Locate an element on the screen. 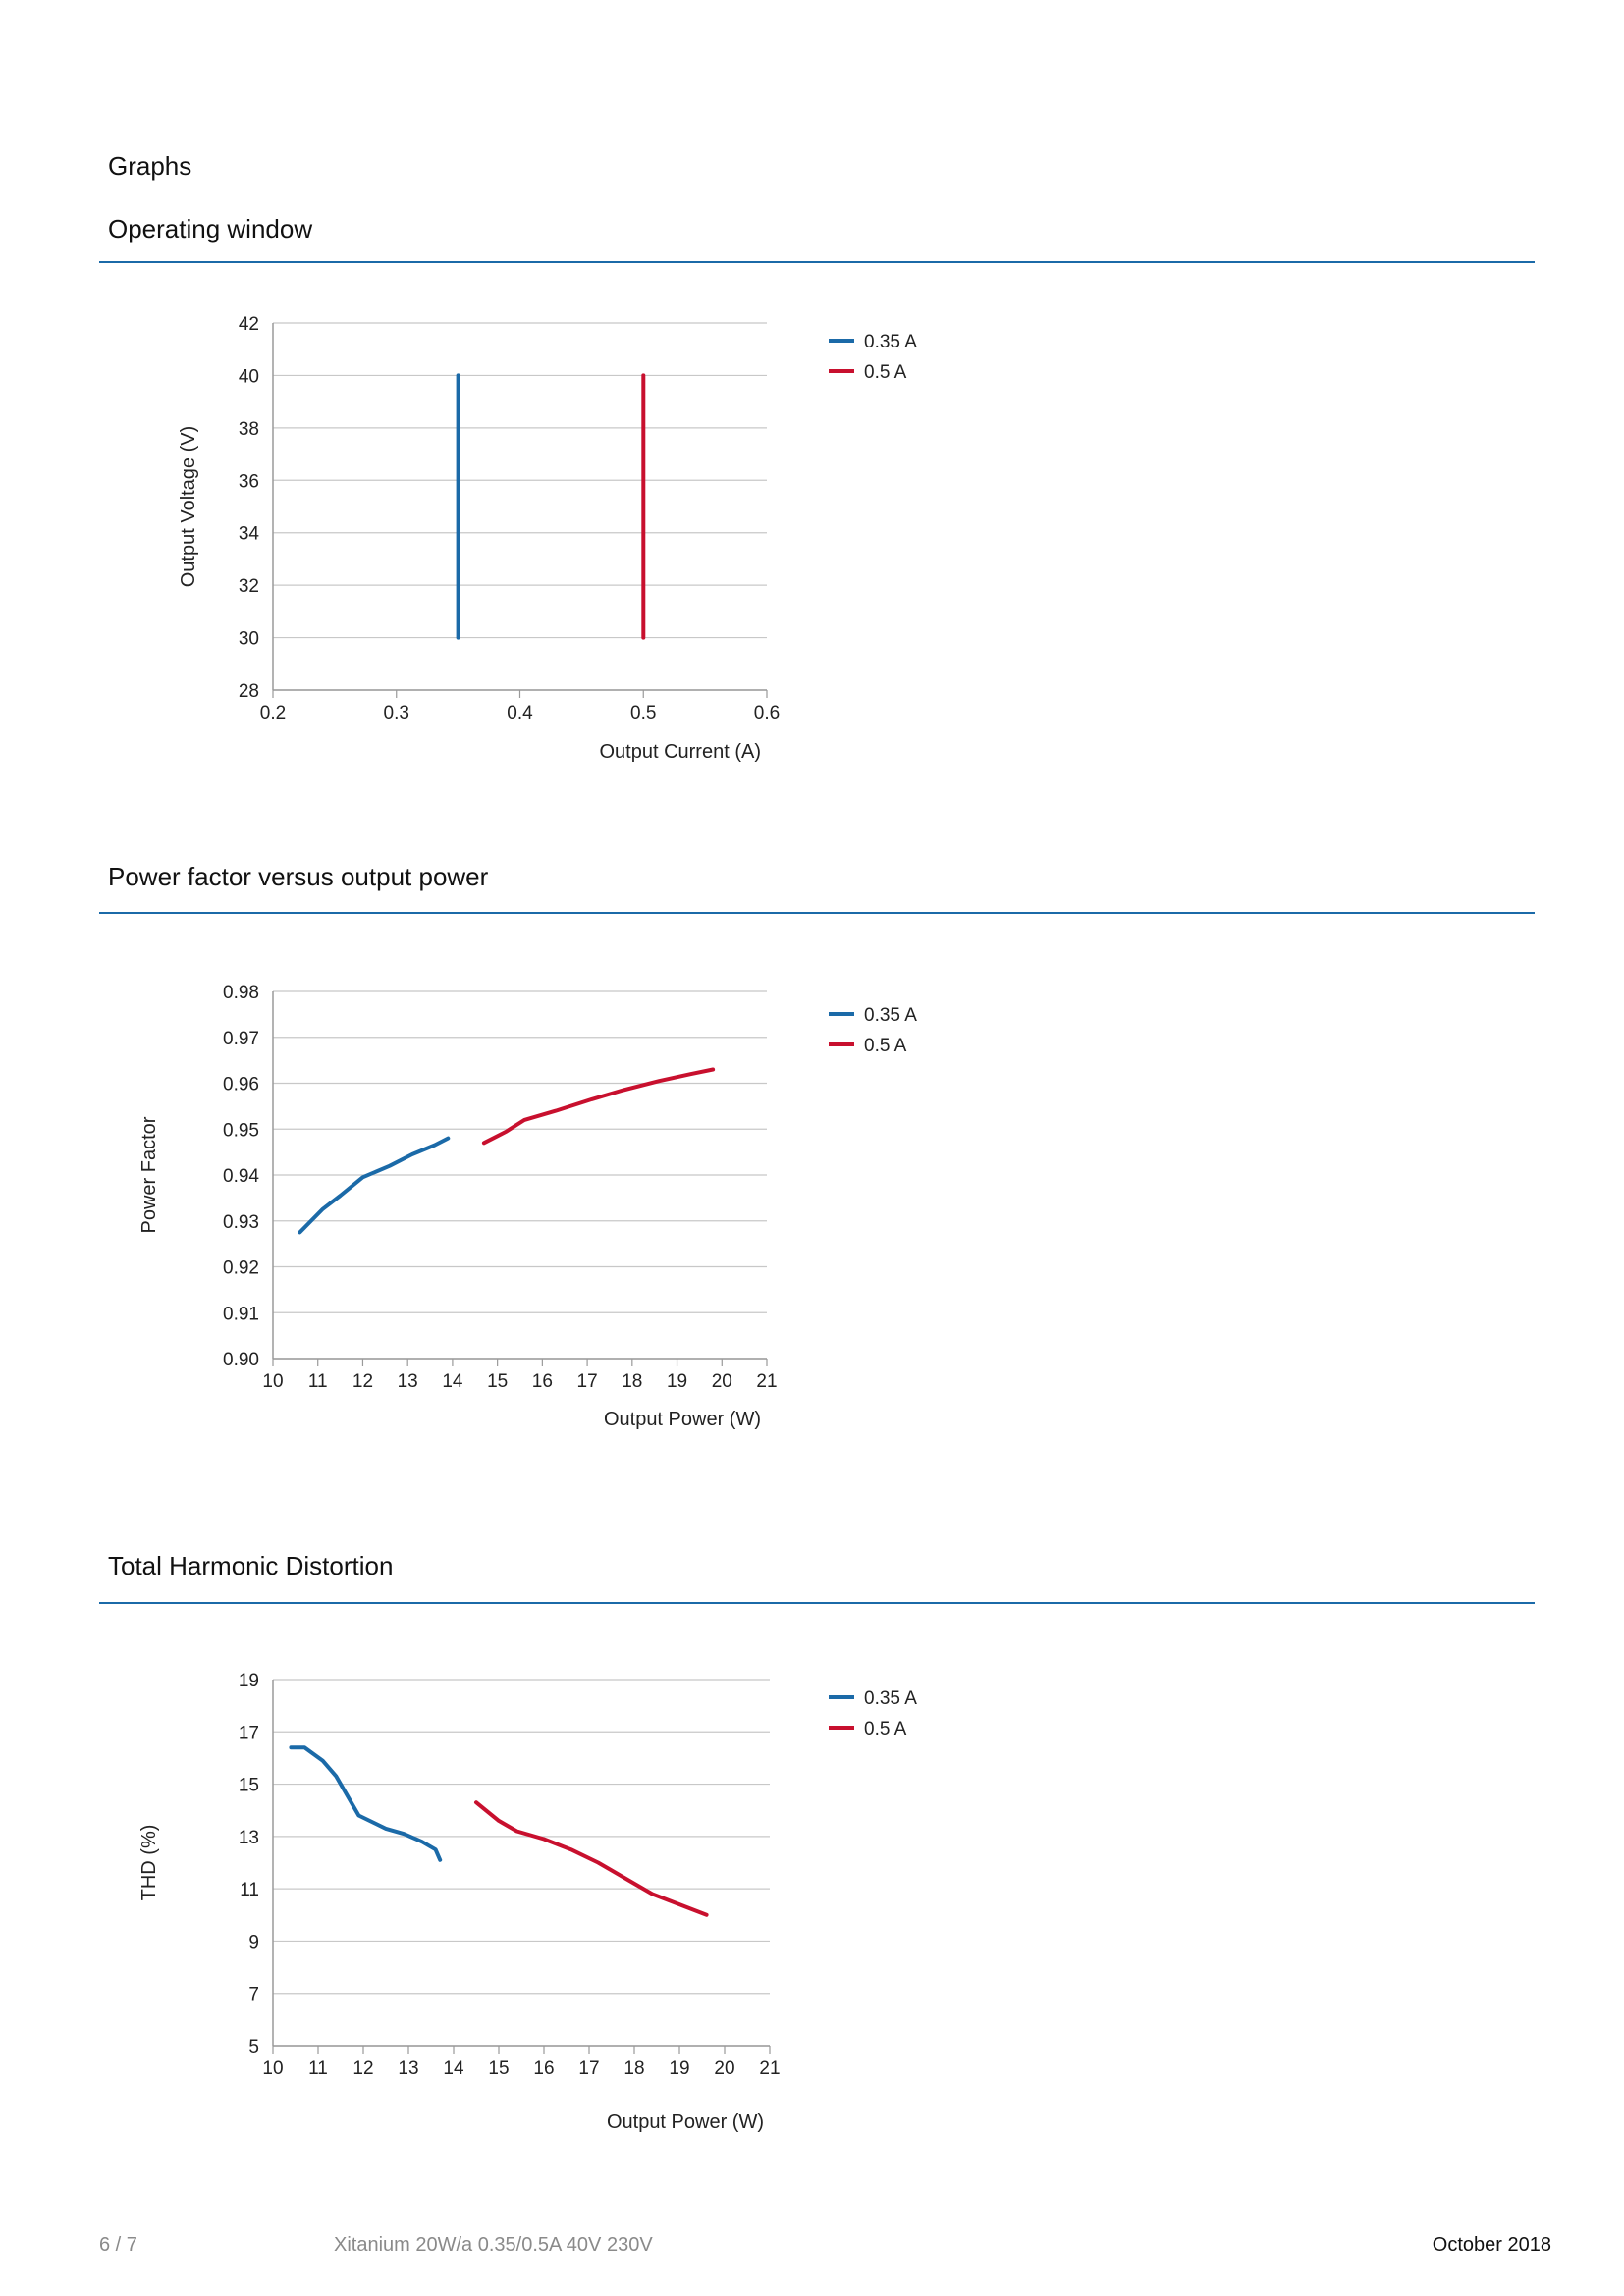 The image size is (1624, 2296). y-axis-label: THD (%) is located at coordinates (149, 1863).